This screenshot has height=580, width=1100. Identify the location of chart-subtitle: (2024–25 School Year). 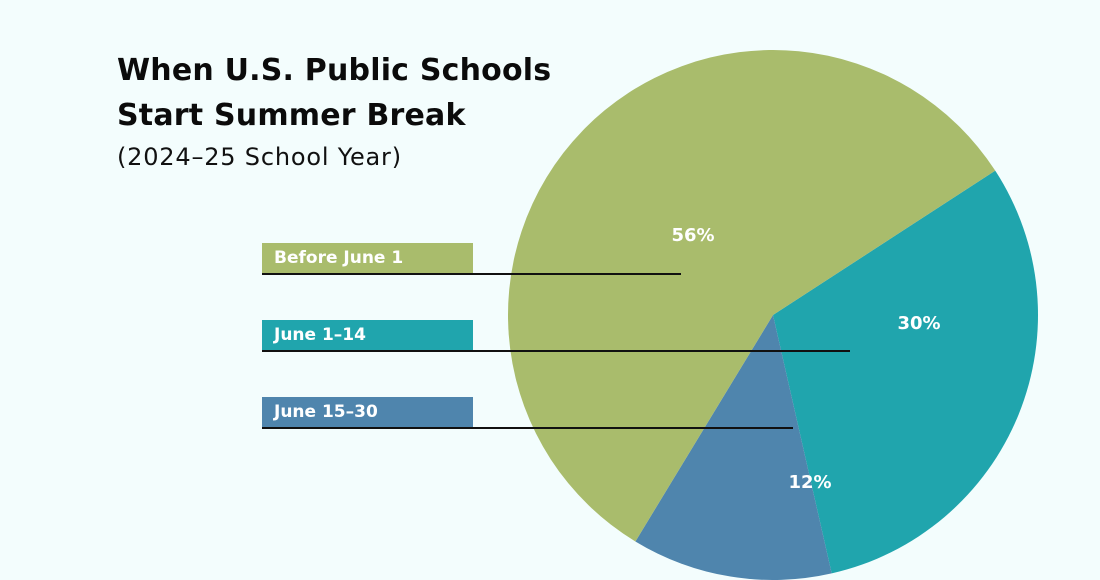
(259, 157).